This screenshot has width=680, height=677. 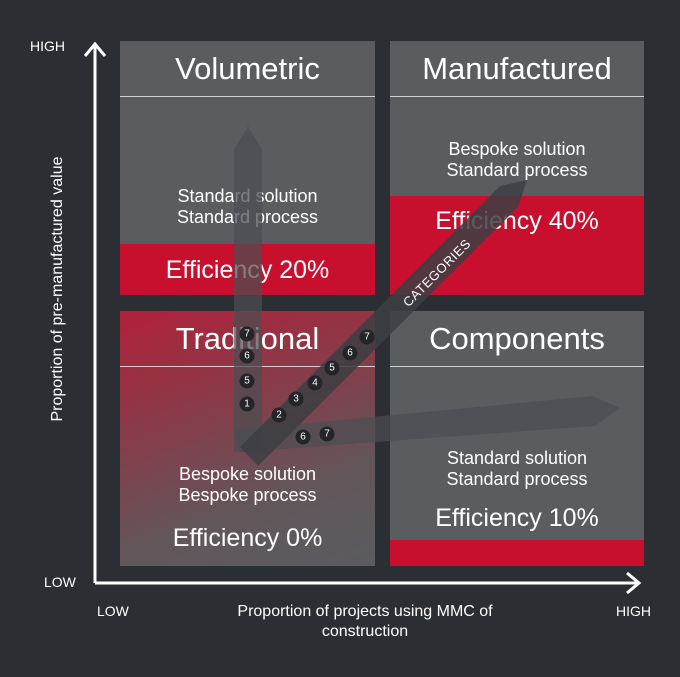 I want to click on vertical-marker-label: 5, so click(x=247, y=381).